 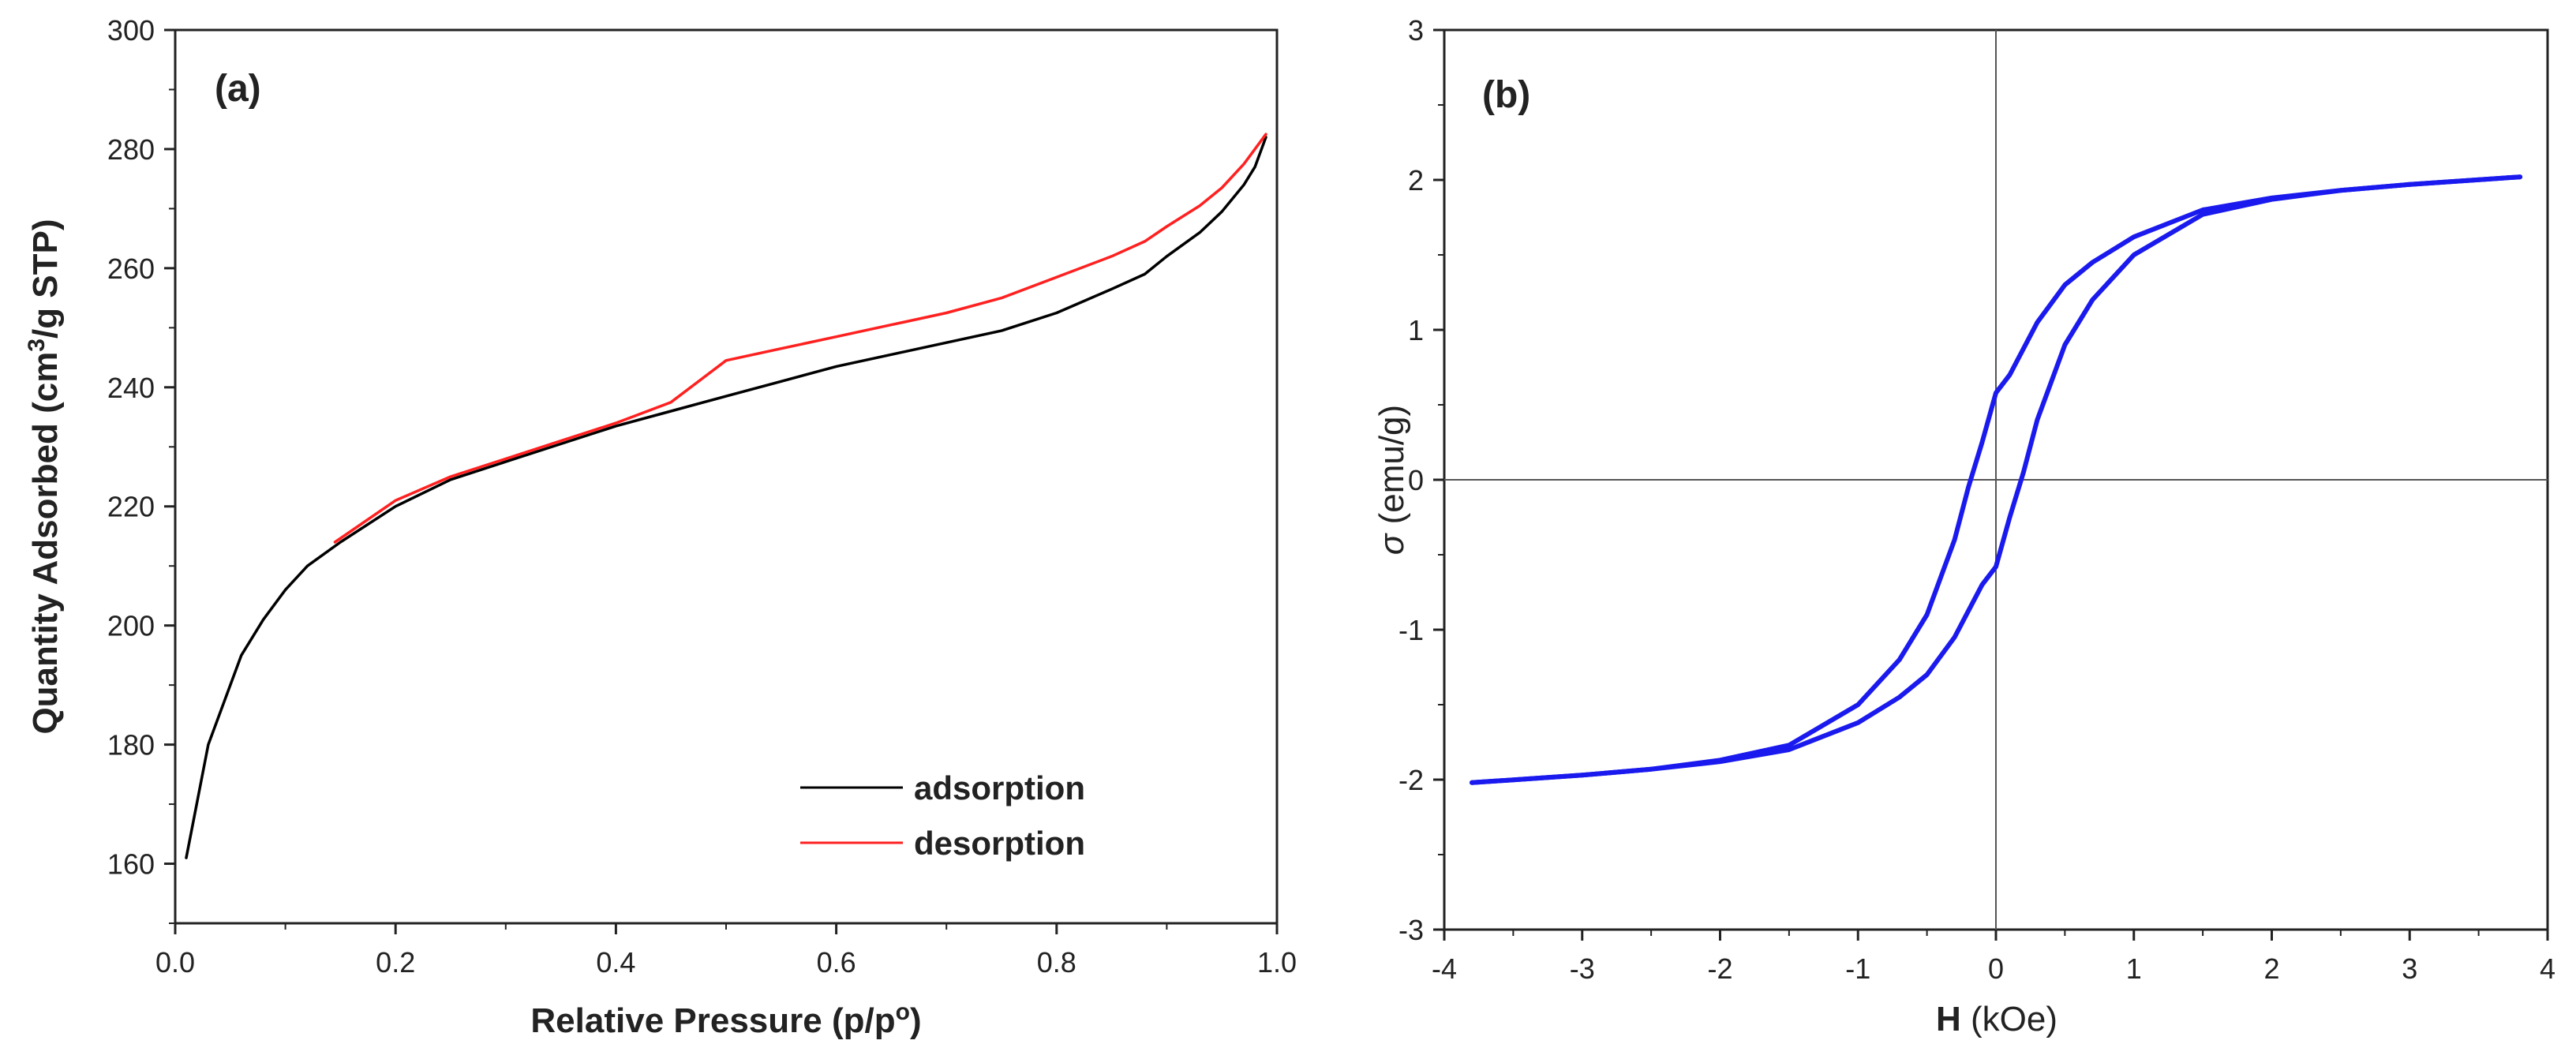 What do you see at coordinates (2547, 968) in the screenshot?
I see `x-tick-label: 4` at bounding box center [2547, 968].